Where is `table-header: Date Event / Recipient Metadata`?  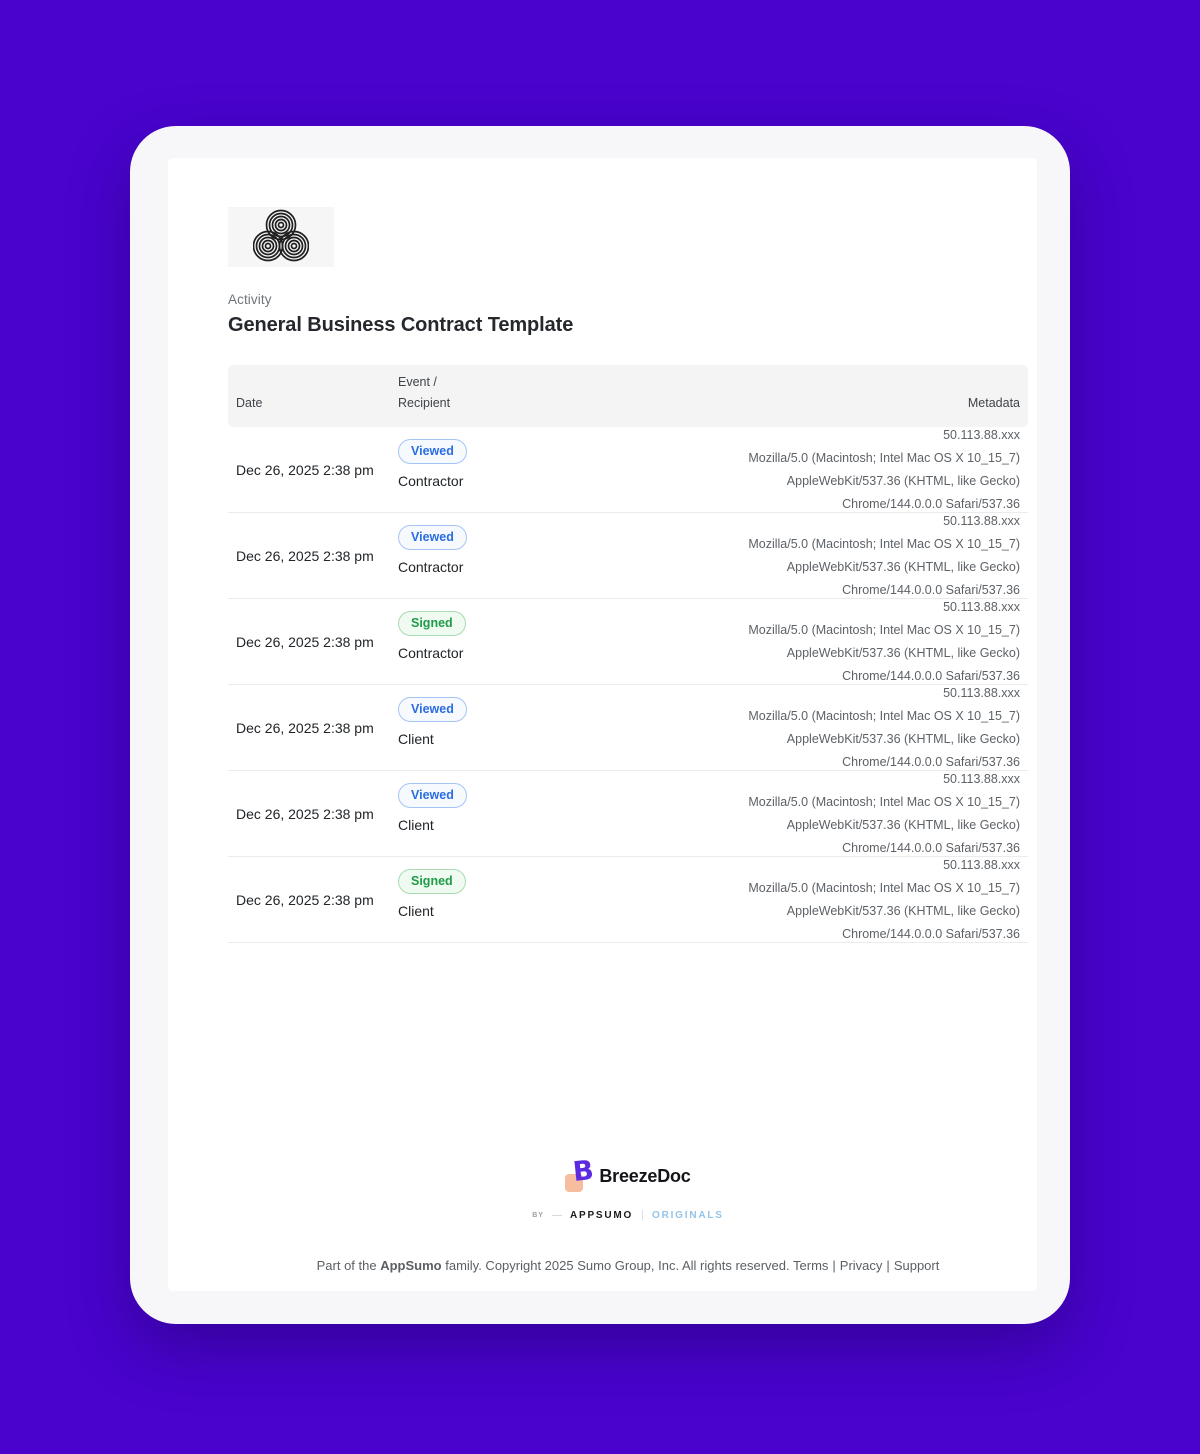
table-header: Date Event / Recipient Metadata is located at coordinates (628, 396).